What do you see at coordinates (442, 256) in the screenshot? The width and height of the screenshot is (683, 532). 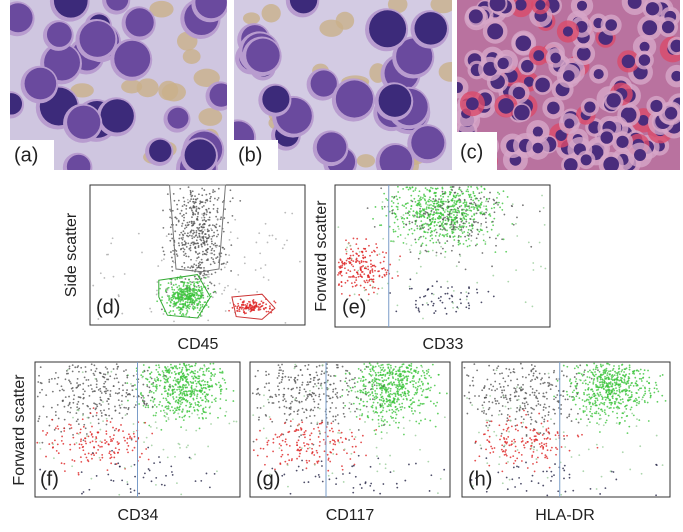 I see `plot-frame` at bounding box center [442, 256].